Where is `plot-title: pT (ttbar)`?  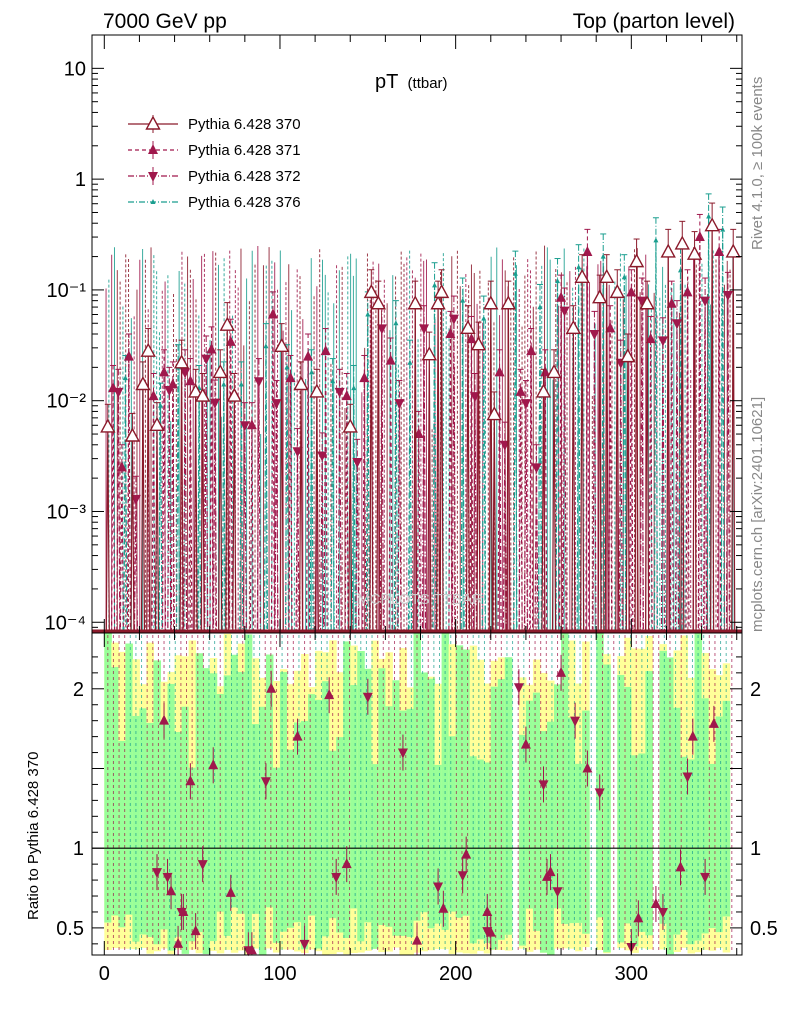
plot-title: pT (ttbar) is located at coordinates (411, 82).